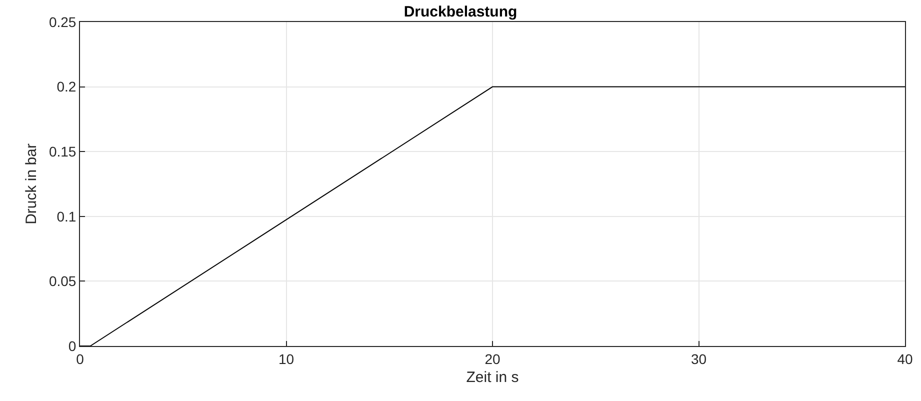 This screenshot has width=921, height=401. What do you see at coordinates (286, 358) in the screenshot?
I see `x-tick-label: 10` at bounding box center [286, 358].